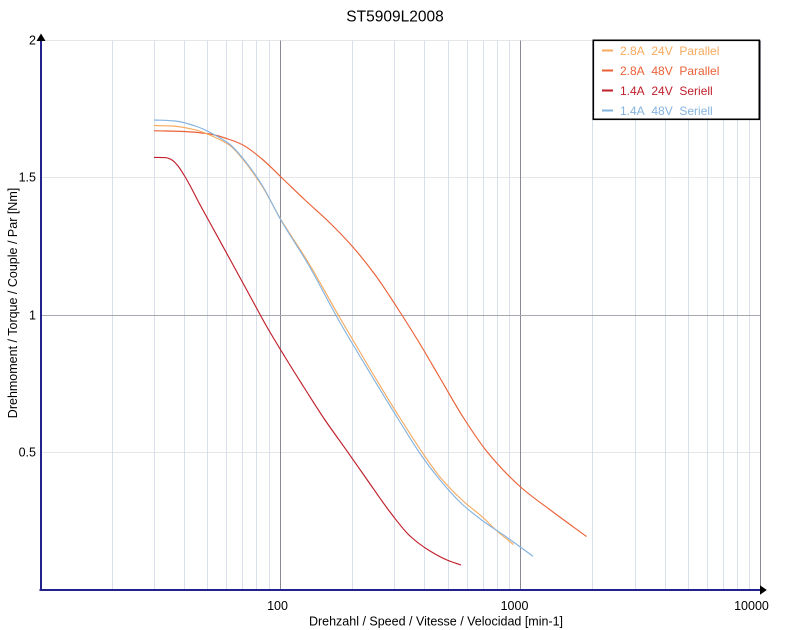 The height and width of the screenshot is (630, 800). I want to click on svg-text: 2.8A 24V Parallel, so click(669, 51).